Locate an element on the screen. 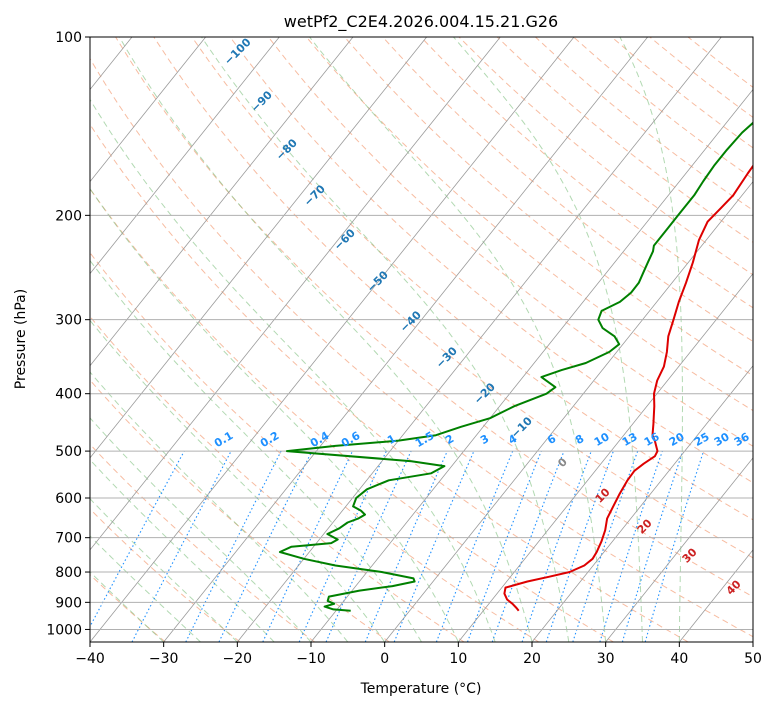 Image resolution: width=775 pixels, height=708 pixels. y-tick-label: 800 is located at coordinates (68, 573).